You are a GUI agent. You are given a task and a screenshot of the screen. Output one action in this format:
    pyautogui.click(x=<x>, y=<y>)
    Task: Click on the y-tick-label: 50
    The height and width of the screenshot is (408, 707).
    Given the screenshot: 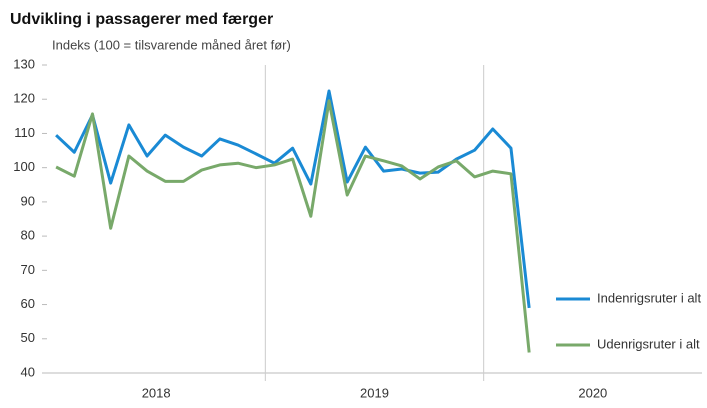 What is the action you would take?
    pyautogui.click(x=28, y=337)
    